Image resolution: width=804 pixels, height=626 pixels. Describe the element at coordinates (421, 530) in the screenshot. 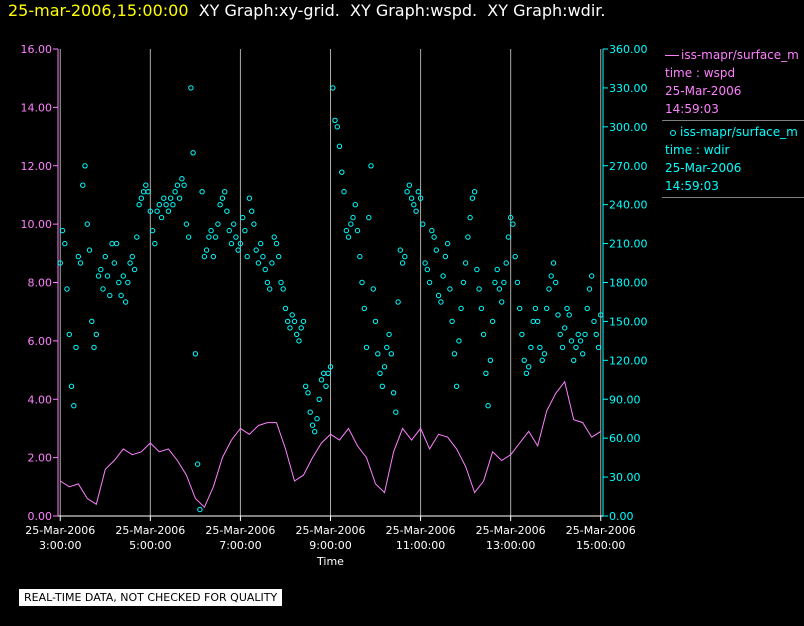

I see `x-tick-date: 25-Mar-2006` at that location.